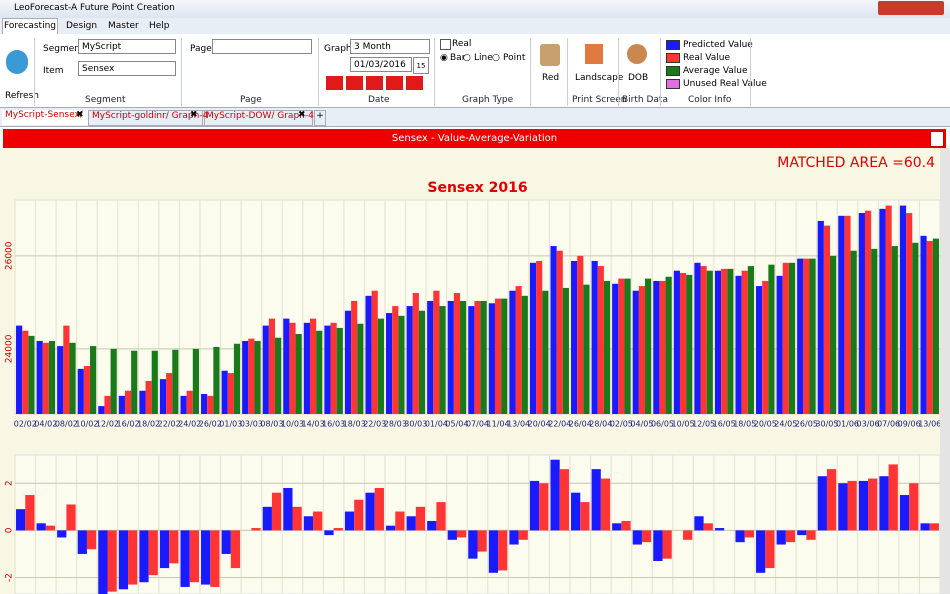 This screenshot has width=950, height=594. What do you see at coordinates (551, 78) in the screenshot?
I see `color-button: Red` at bounding box center [551, 78].